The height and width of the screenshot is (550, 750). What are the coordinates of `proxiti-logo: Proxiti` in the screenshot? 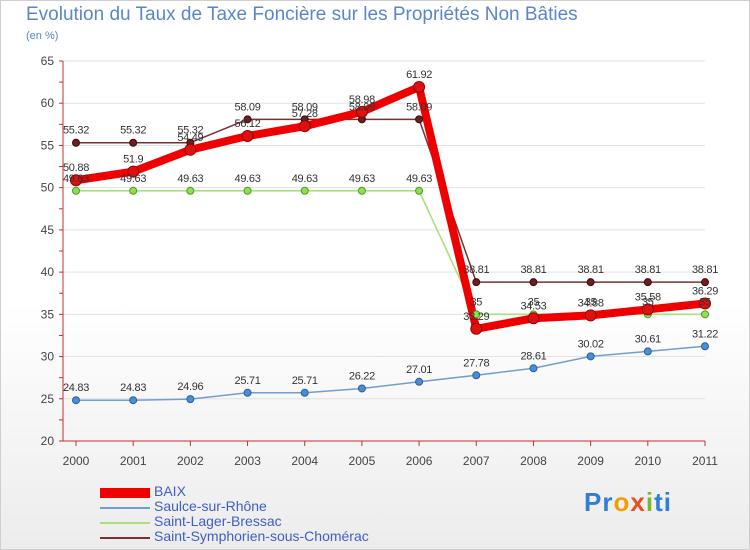 It's located at (628, 502).